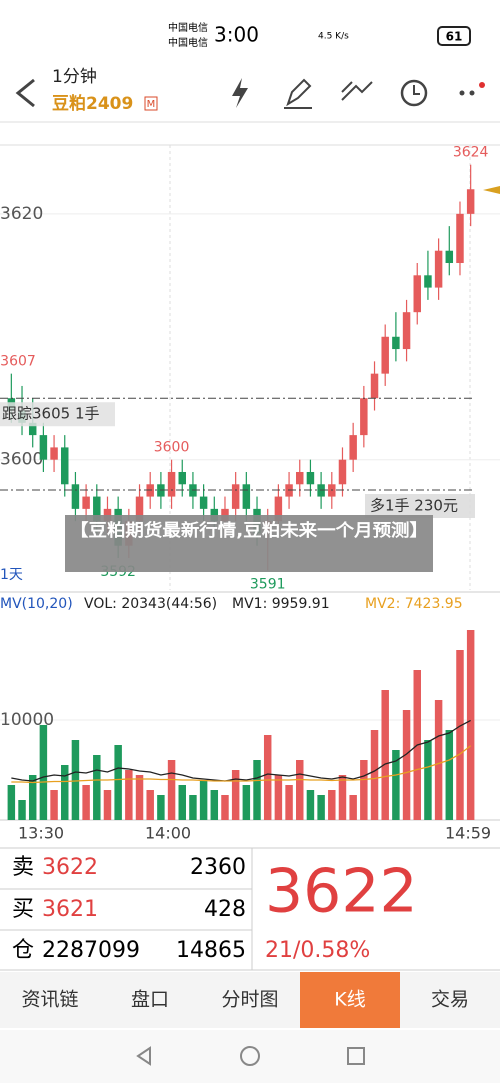  I want to click on tab: 盘口, so click(150, 1000).